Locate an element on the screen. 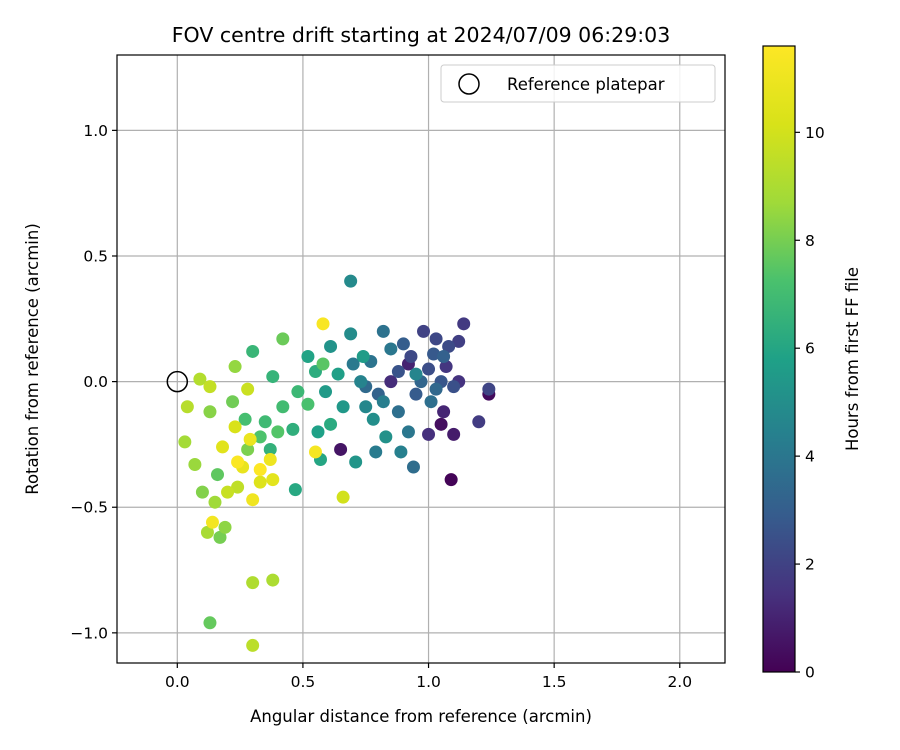  legend-label: Reference platepar is located at coordinates (586, 84).